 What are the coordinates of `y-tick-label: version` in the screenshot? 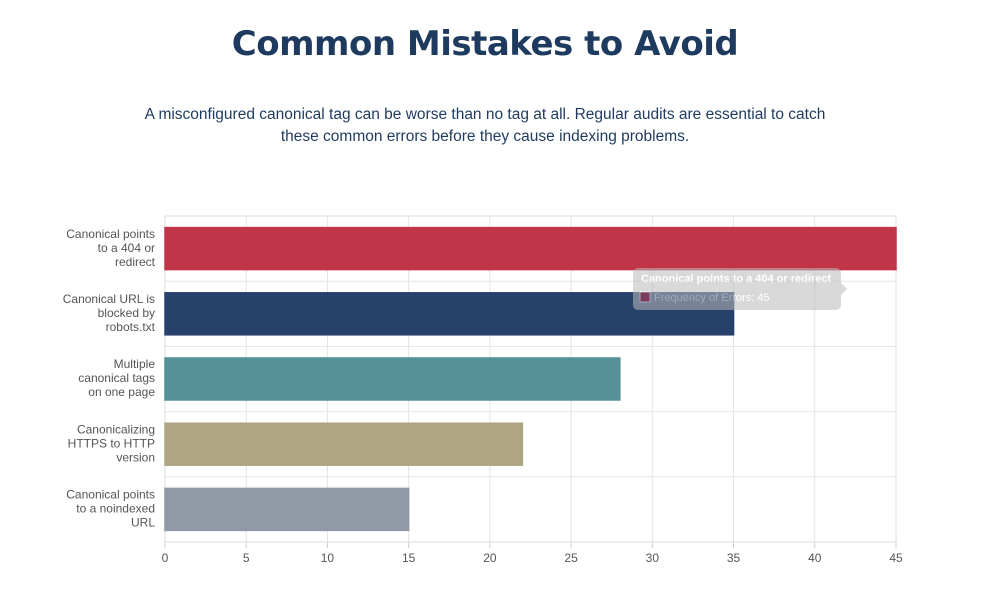 It's located at (135, 457).